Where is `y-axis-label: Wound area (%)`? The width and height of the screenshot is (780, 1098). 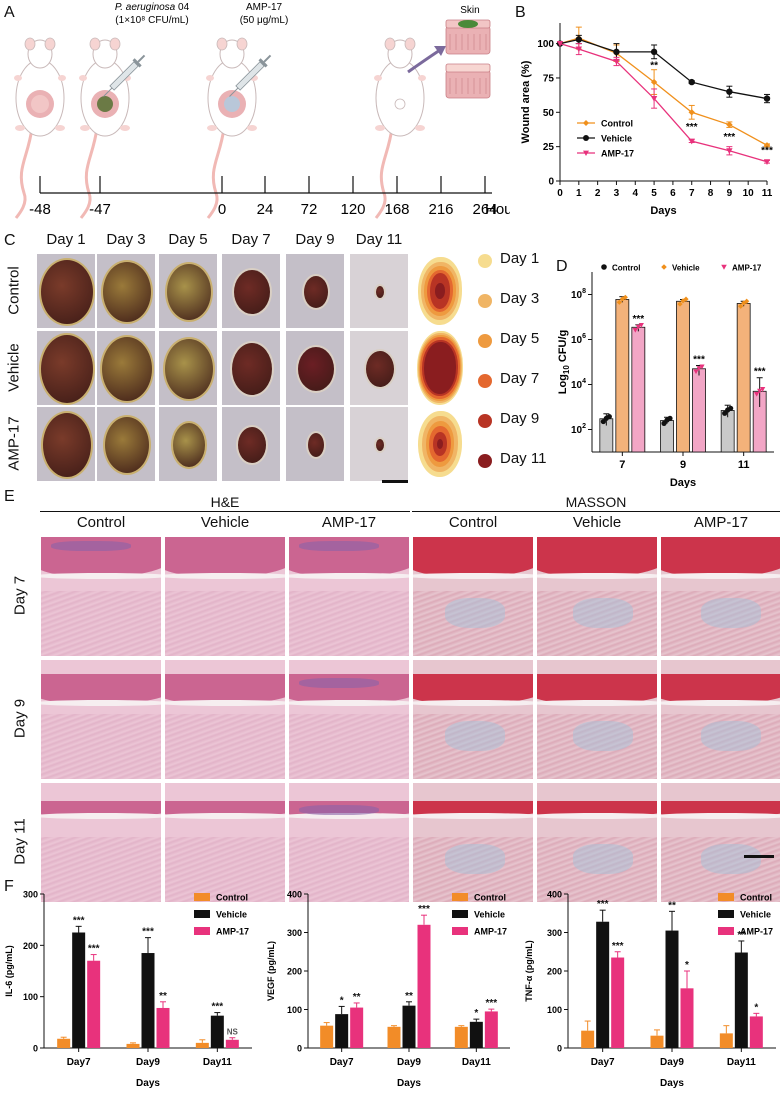
y-axis-label: Wound area (%) is located at coordinates (526, 101).